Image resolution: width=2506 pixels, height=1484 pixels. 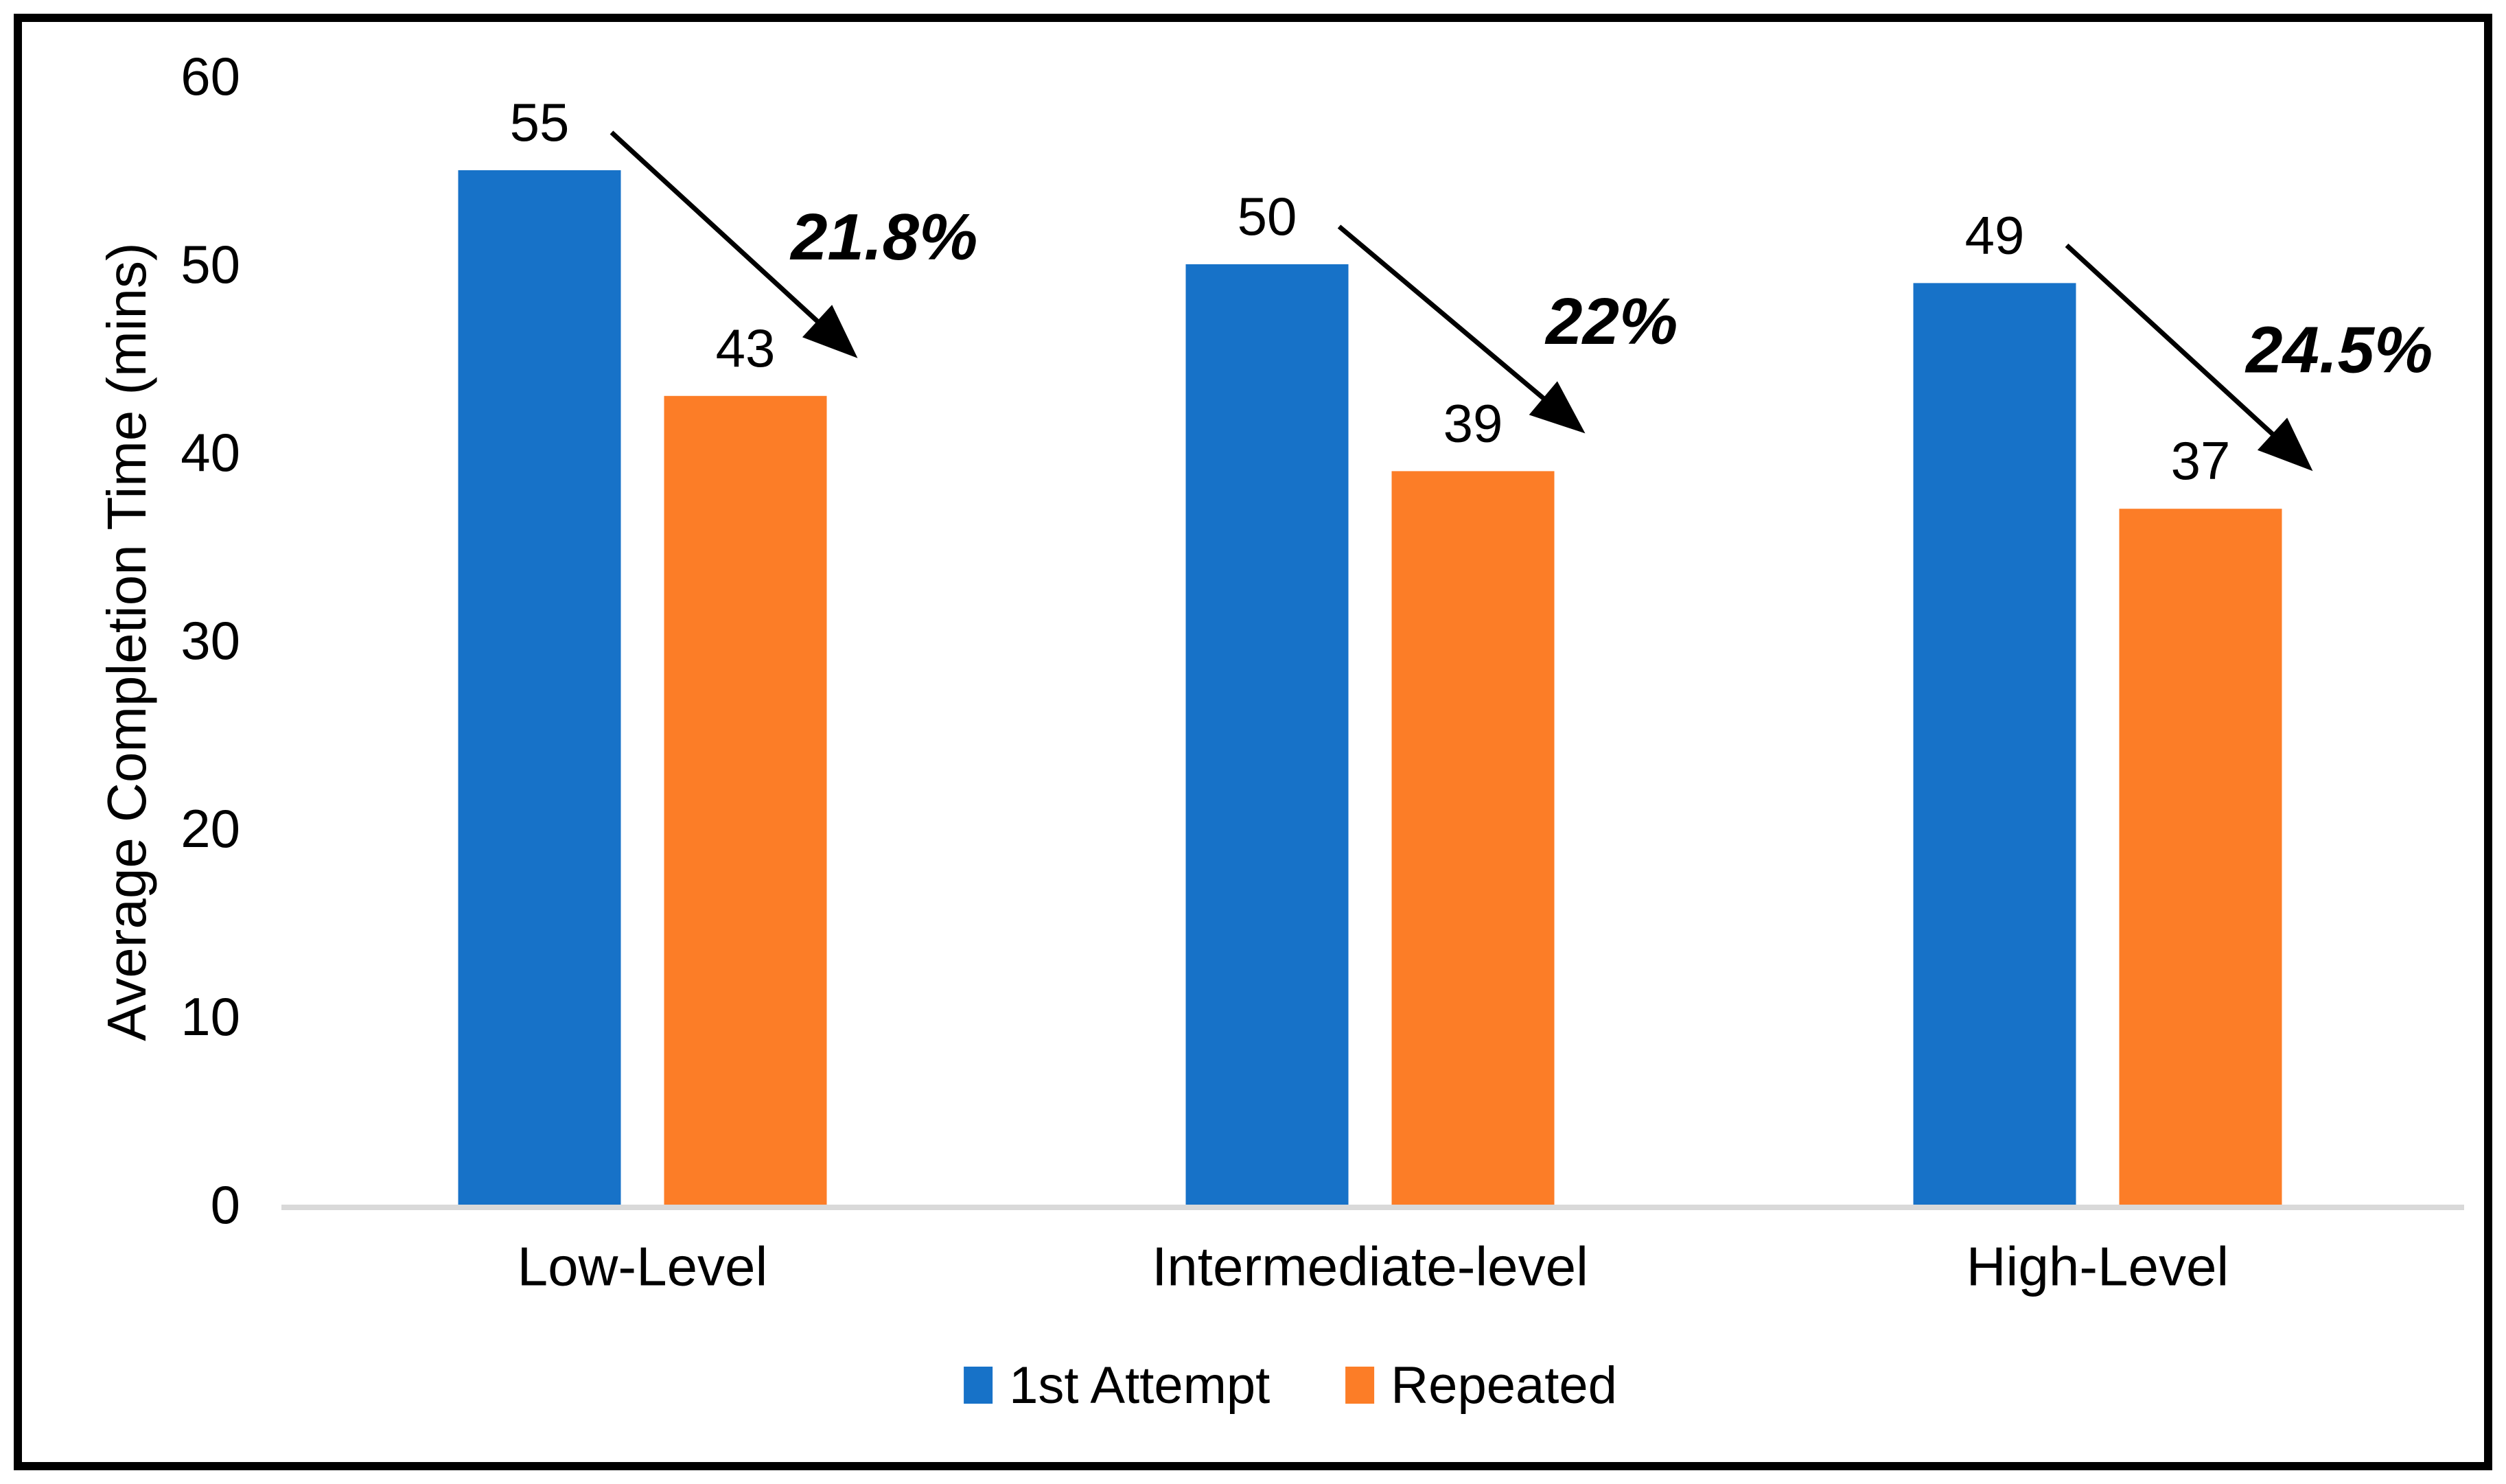 What do you see at coordinates (883, 237) in the screenshot?
I see `reduction-percent-label-low-level: 21.8%` at bounding box center [883, 237].